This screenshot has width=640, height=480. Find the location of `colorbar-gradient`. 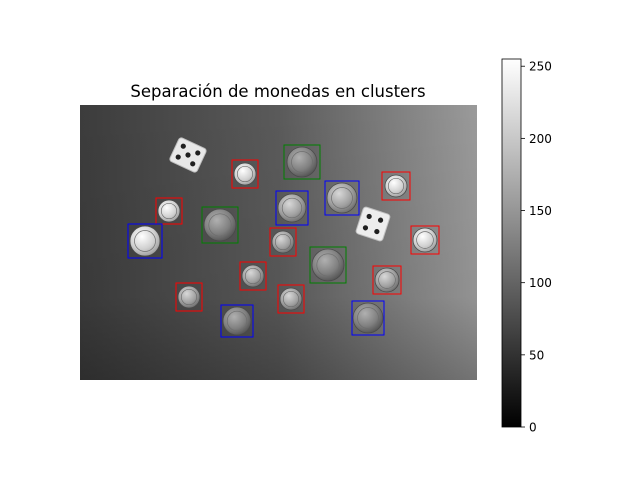

colorbar-gradient is located at coordinates (511, 243).